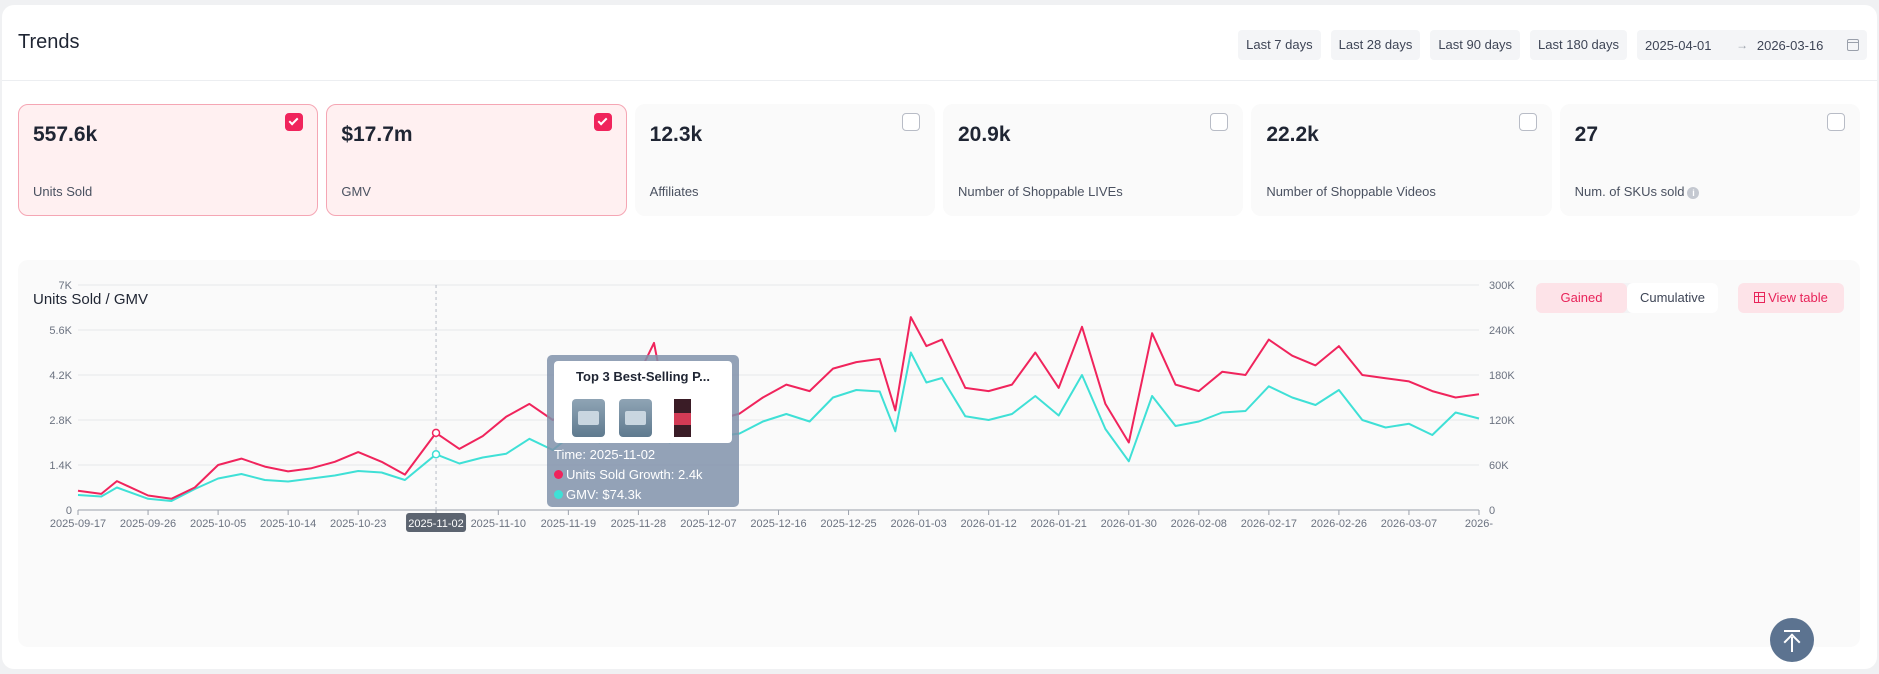 Image resolution: width=1879 pixels, height=674 pixels. Describe the element at coordinates (1578, 45) in the screenshot. I see `range-180-days-button: Last 180 days` at that location.